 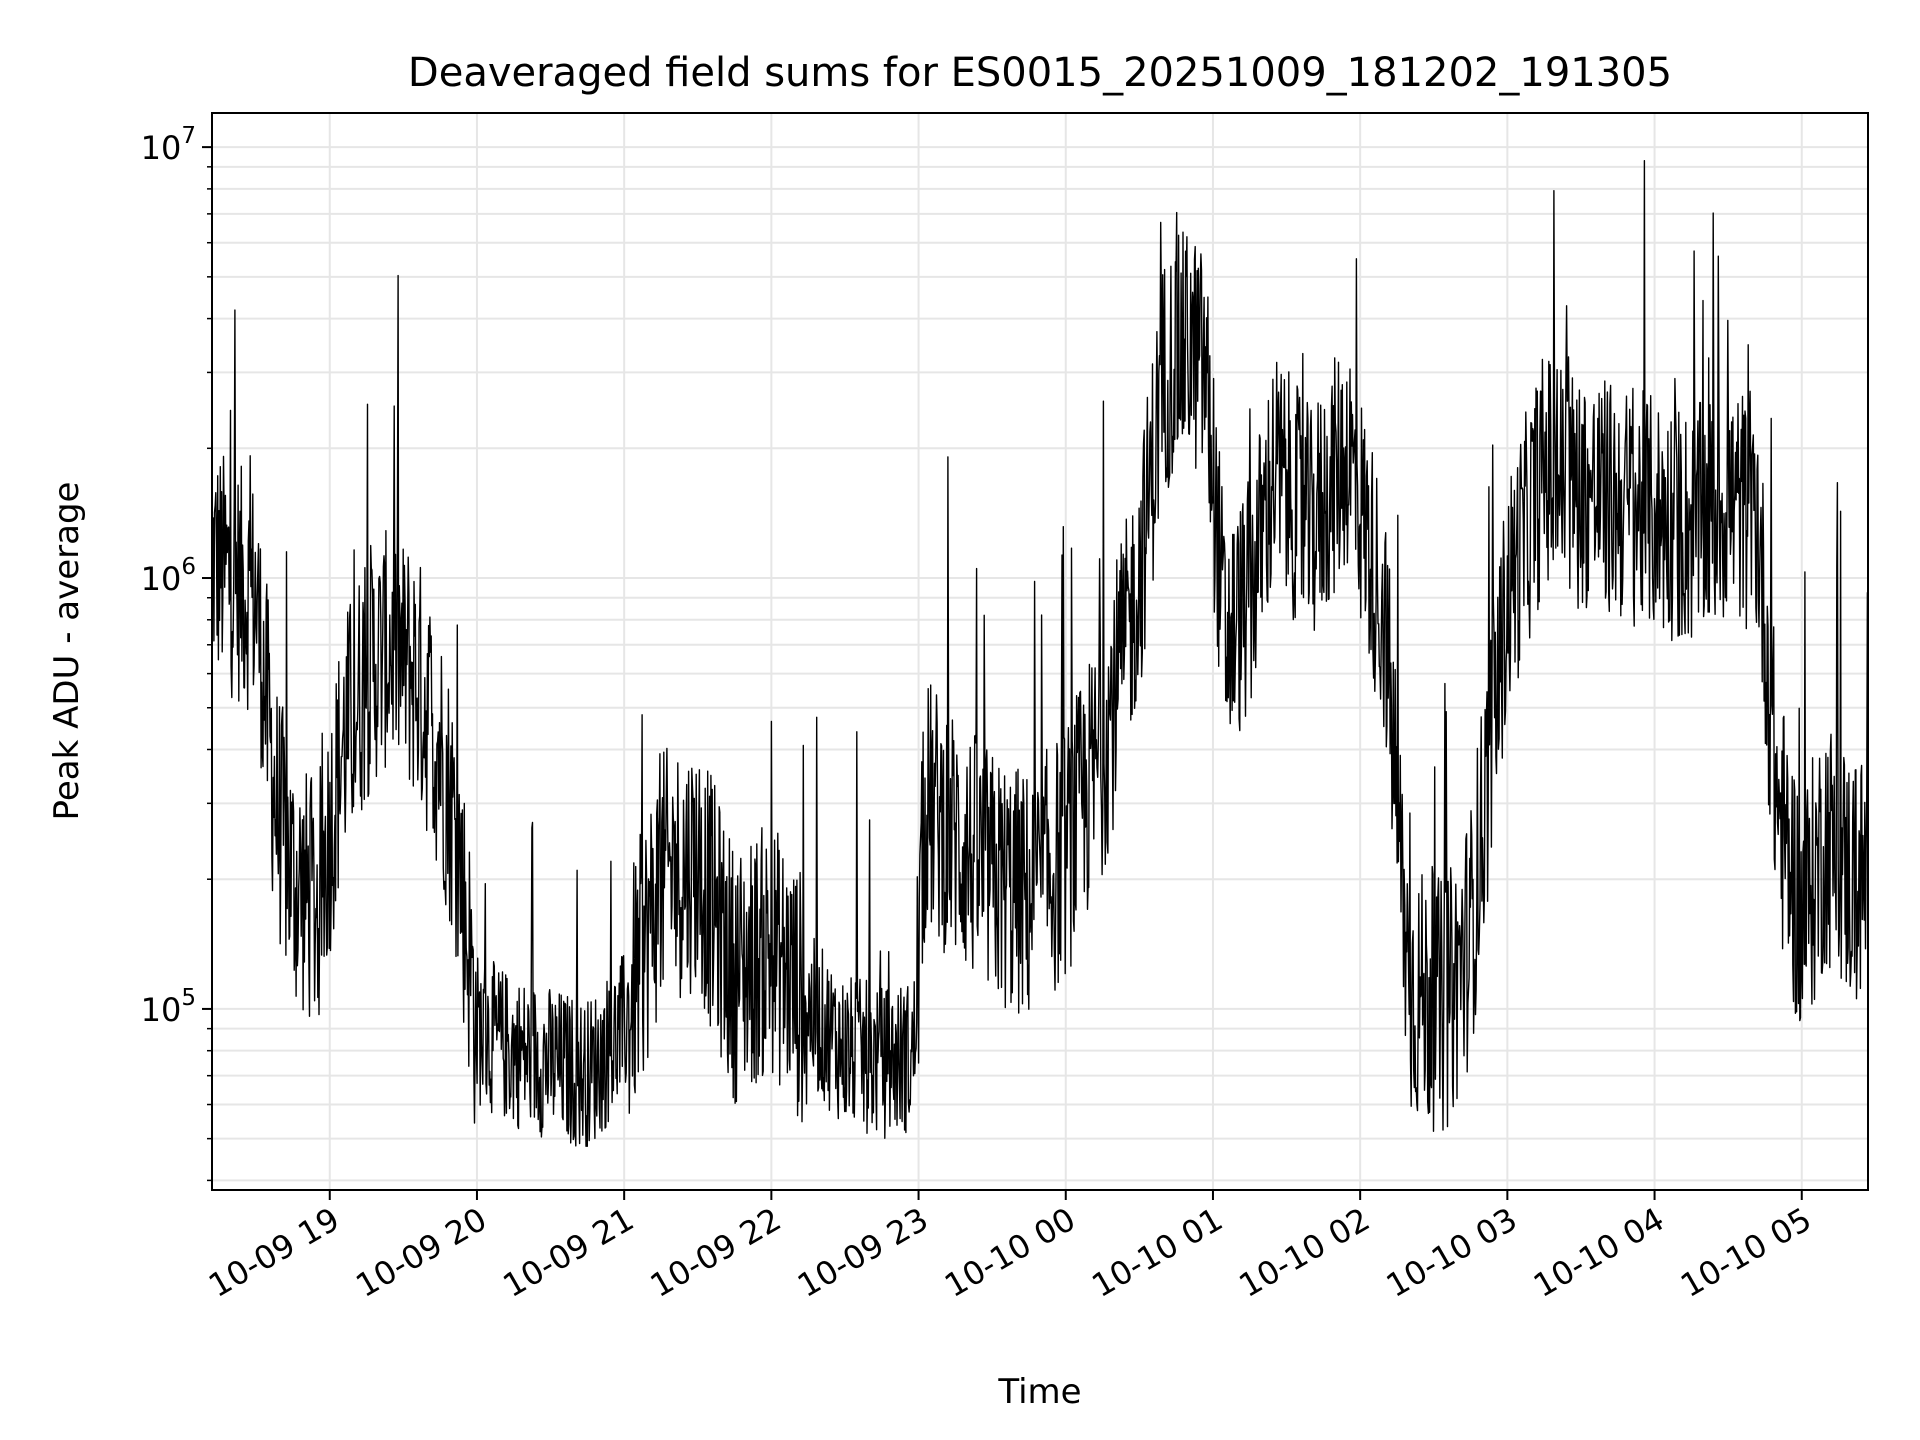 What do you see at coordinates (1039, 1392) in the screenshot?
I see `x-axis-label: Time` at bounding box center [1039, 1392].